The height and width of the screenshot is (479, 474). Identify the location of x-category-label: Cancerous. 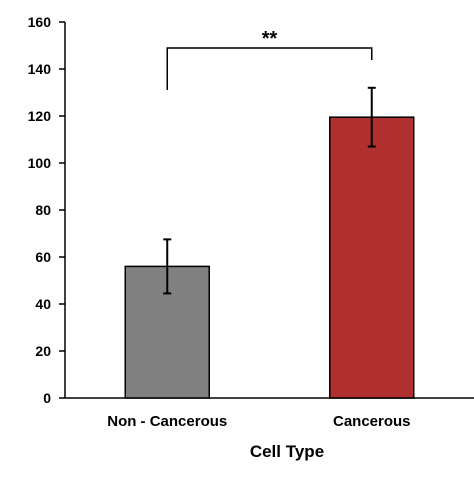
(372, 421).